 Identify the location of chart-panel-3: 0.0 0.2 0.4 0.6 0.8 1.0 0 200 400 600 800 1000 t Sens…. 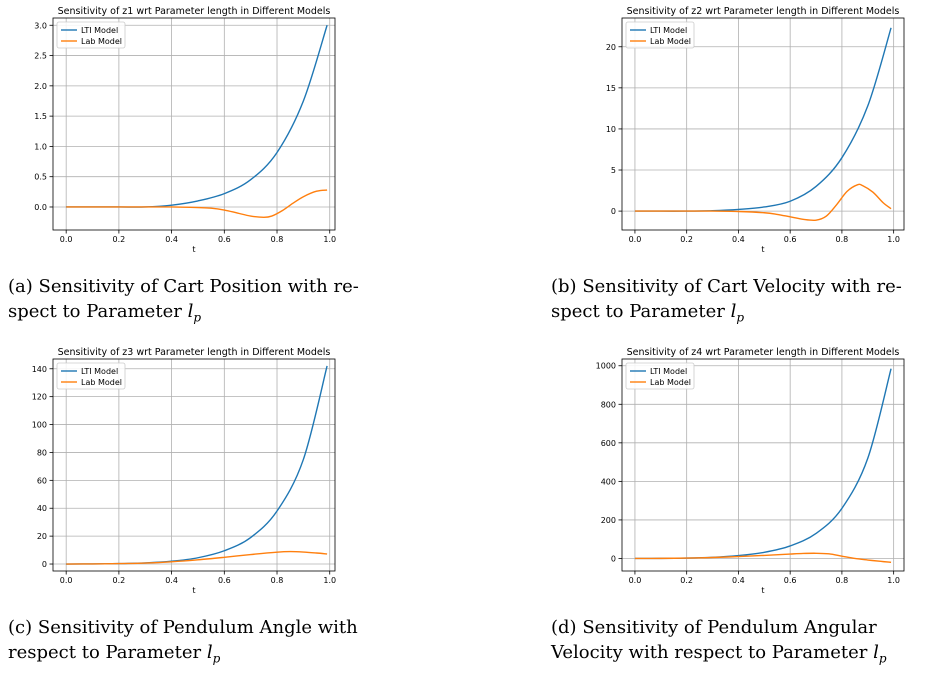
(750, 471).